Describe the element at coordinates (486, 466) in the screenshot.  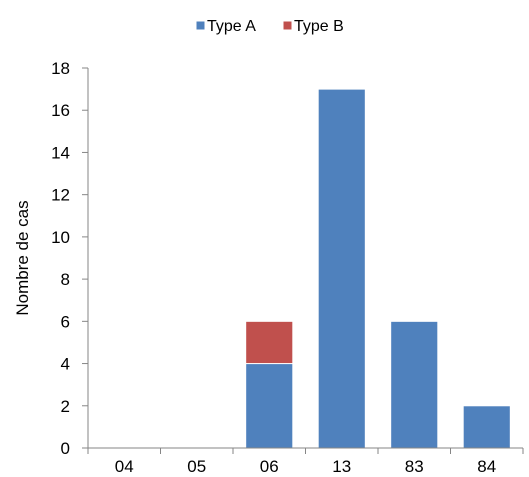
I see `x-tick-label: 84` at that location.